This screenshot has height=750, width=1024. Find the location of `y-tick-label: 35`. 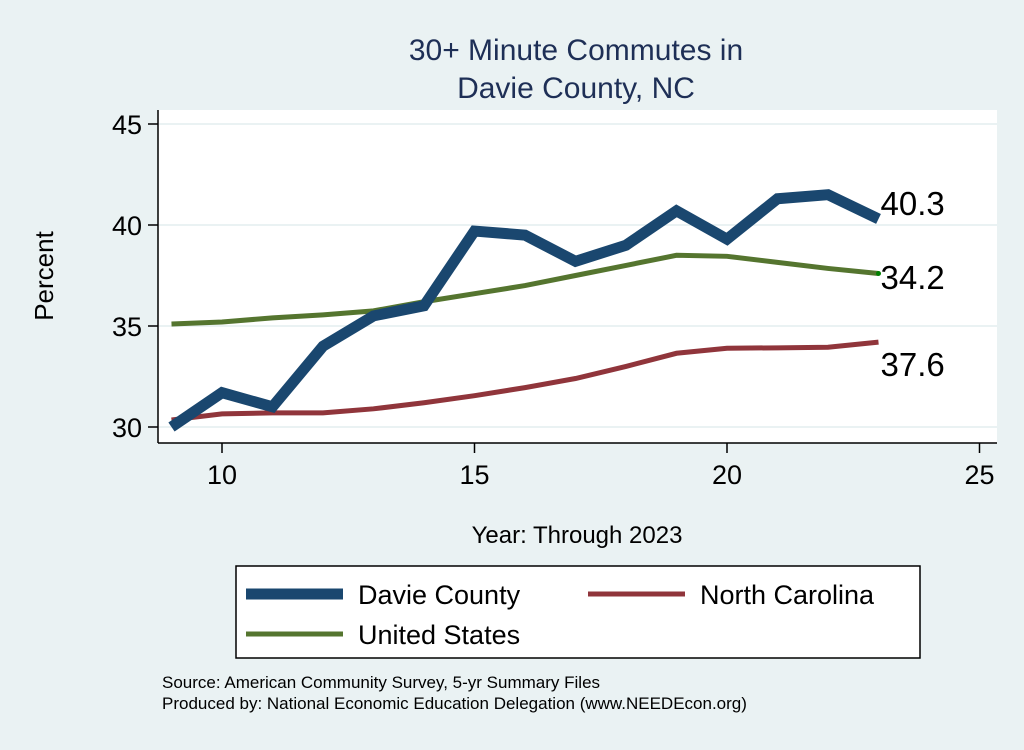

y-tick-label: 35 is located at coordinates (127, 327).